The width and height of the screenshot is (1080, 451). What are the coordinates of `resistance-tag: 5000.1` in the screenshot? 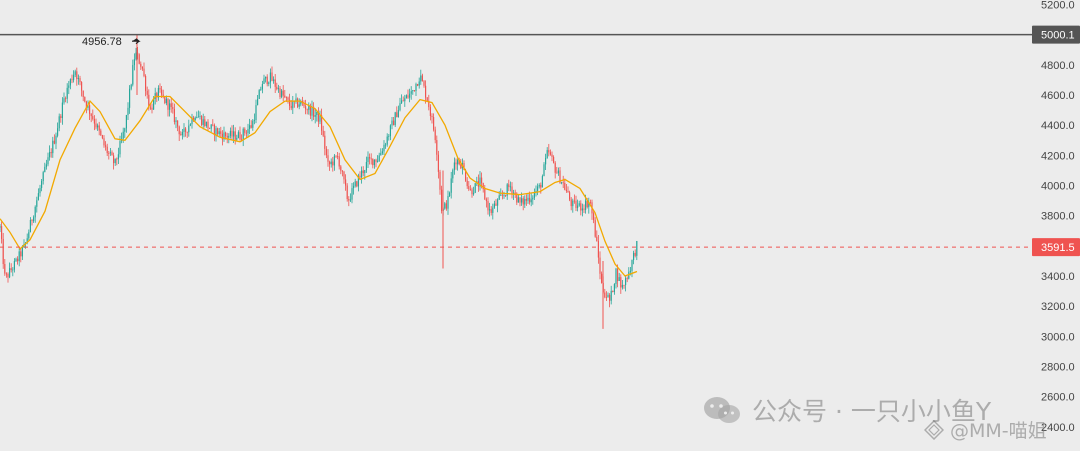 It's located at (1056, 34).